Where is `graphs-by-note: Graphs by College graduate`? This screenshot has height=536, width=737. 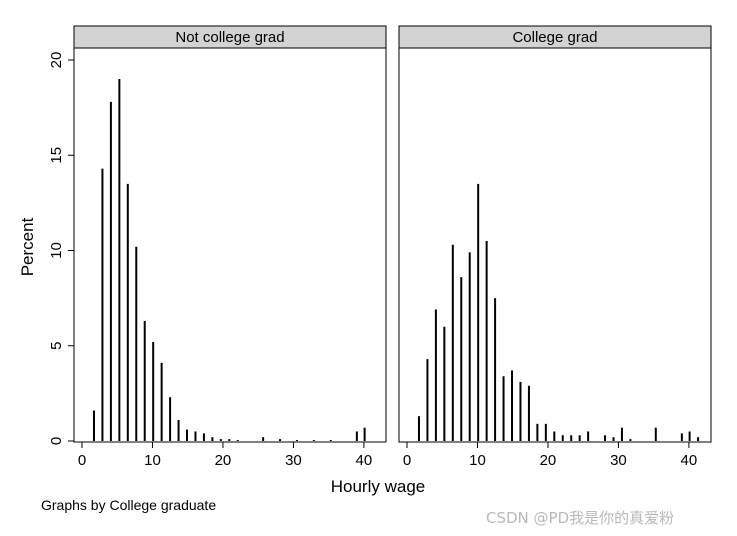
graphs-by-note: Graphs by College graduate is located at coordinates (129, 505).